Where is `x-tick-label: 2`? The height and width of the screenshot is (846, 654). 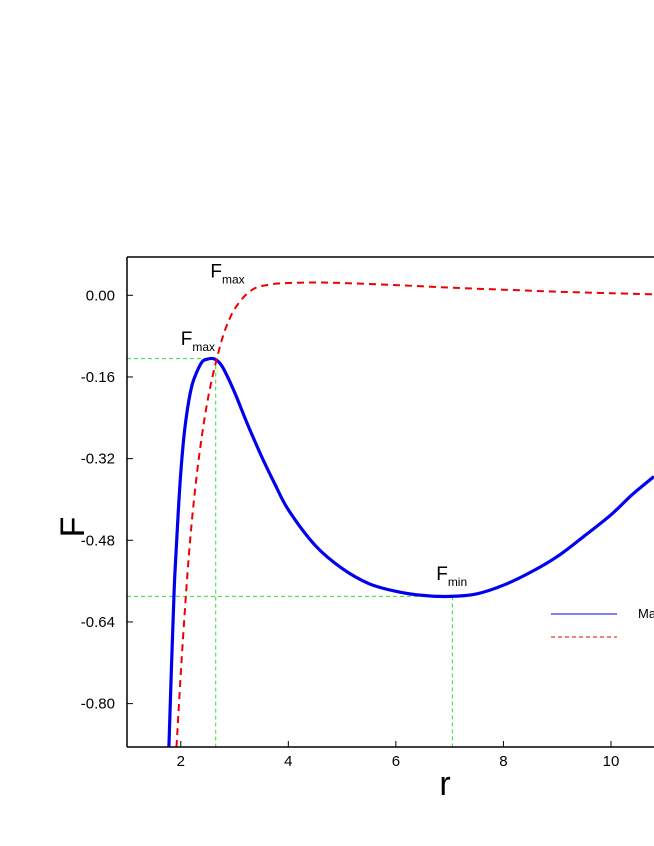 x-tick-label: 2 is located at coordinates (181, 761).